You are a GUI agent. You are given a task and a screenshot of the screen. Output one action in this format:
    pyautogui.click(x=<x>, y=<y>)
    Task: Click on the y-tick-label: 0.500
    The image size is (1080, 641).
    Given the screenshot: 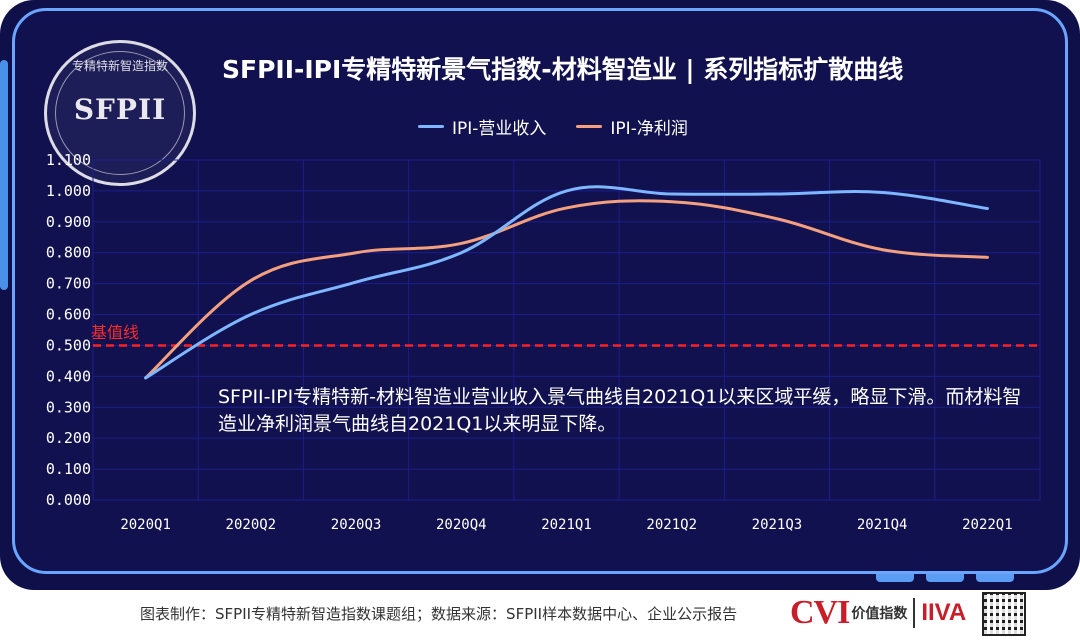 What is the action you would take?
    pyautogui.click(x=68, y=345)
    